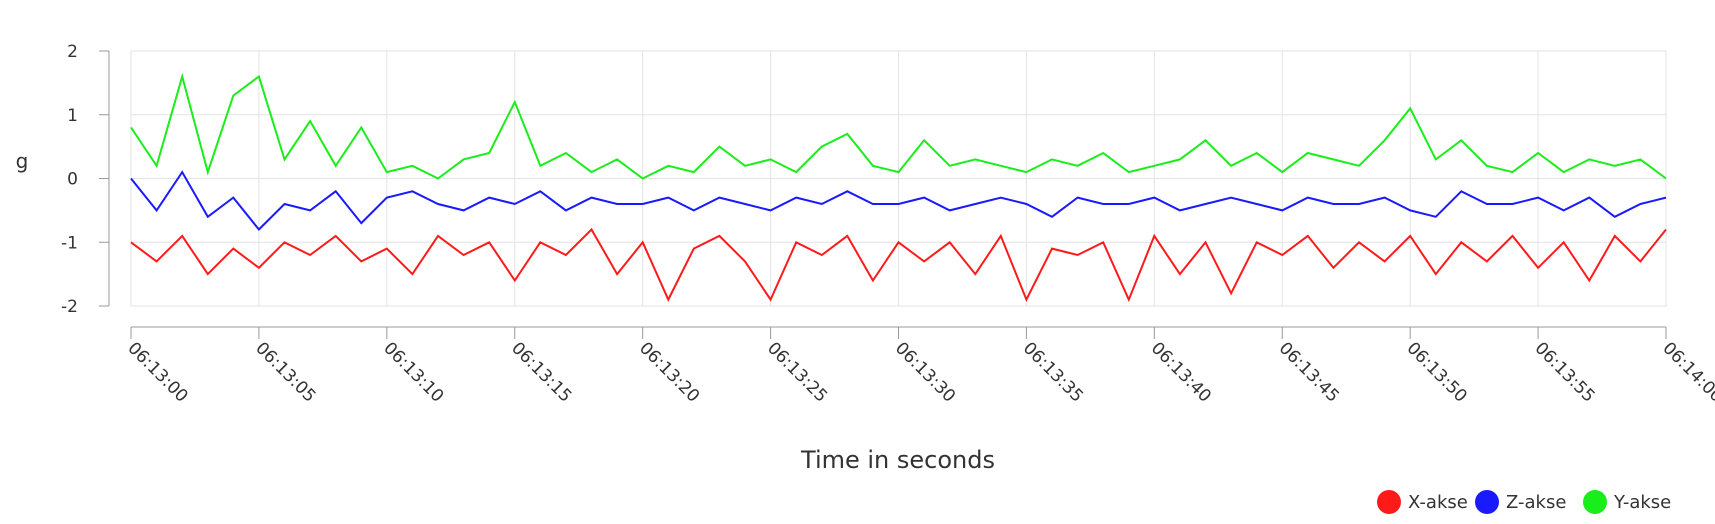 The height and width of the screenshot is (524, 1715). Describe the element at coordinates (1437, 372) in the screenshot. I see `x-tick-label: 06:13:50` at that location.